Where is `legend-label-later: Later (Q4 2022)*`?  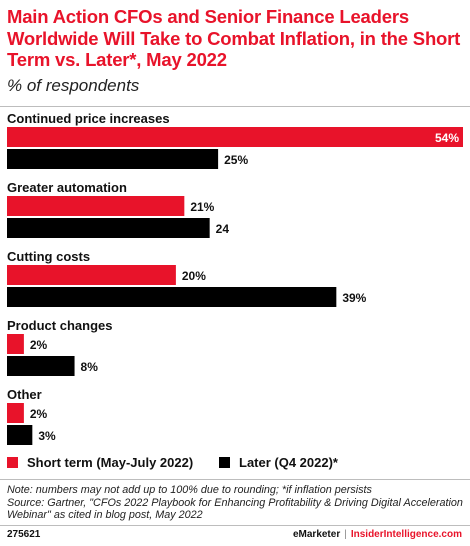
legend-label-later: Later (Q4 2022)* is located at coordinates (288, 462).